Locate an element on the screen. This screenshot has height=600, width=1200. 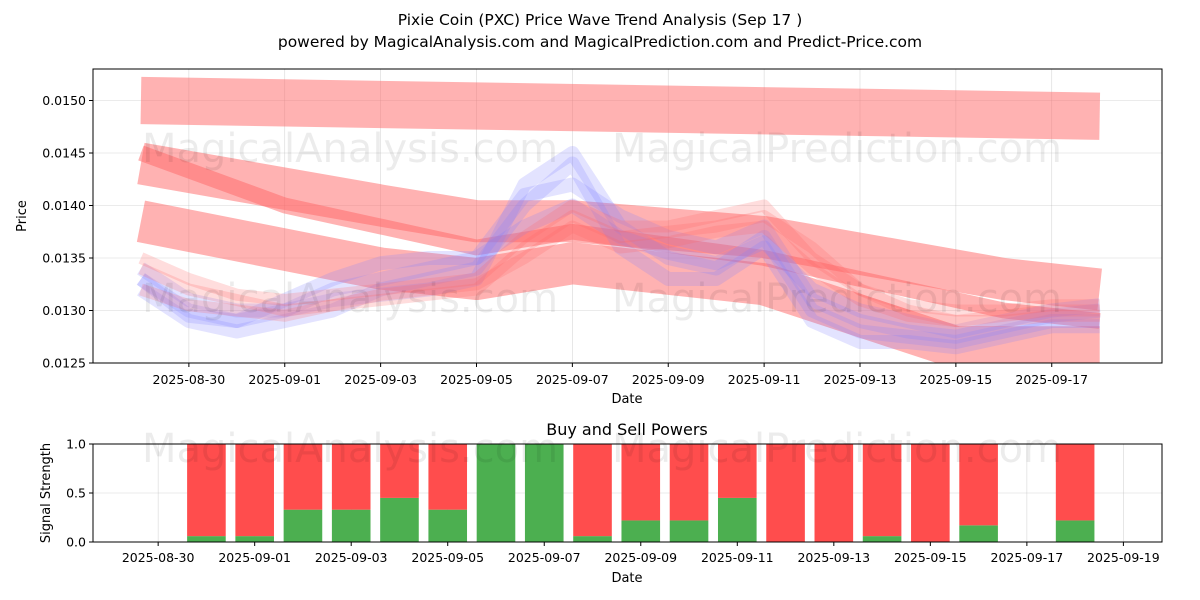
power-x-tick-label: 2025-09-05 is located at coordinates (447, 557).